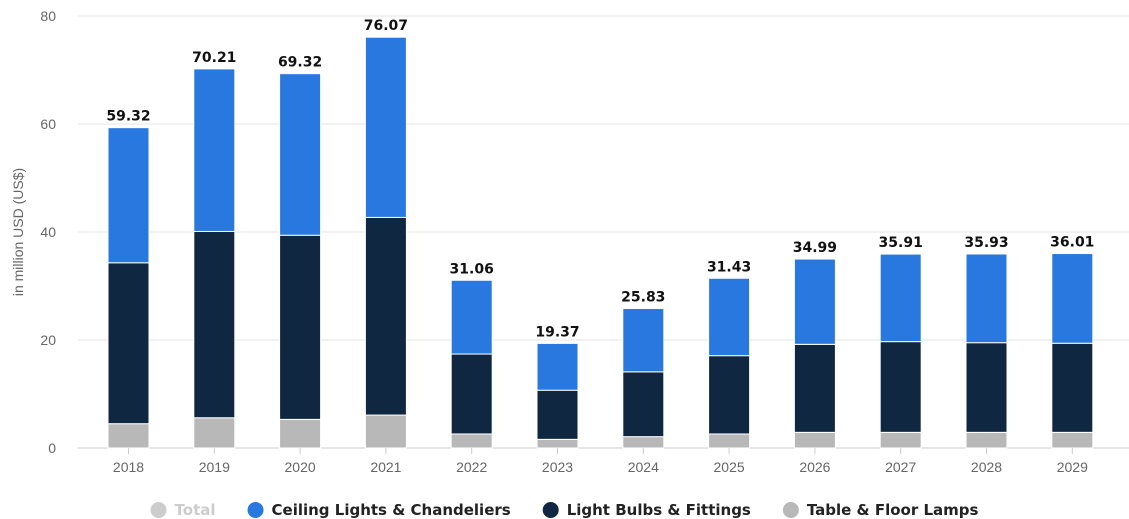 The width and height of the screenshot is (1129, 519). What do you see at coordinates (48, 124) in the screenshot?
I see `y-tick-label: 60` at bounding box center [48, 124].